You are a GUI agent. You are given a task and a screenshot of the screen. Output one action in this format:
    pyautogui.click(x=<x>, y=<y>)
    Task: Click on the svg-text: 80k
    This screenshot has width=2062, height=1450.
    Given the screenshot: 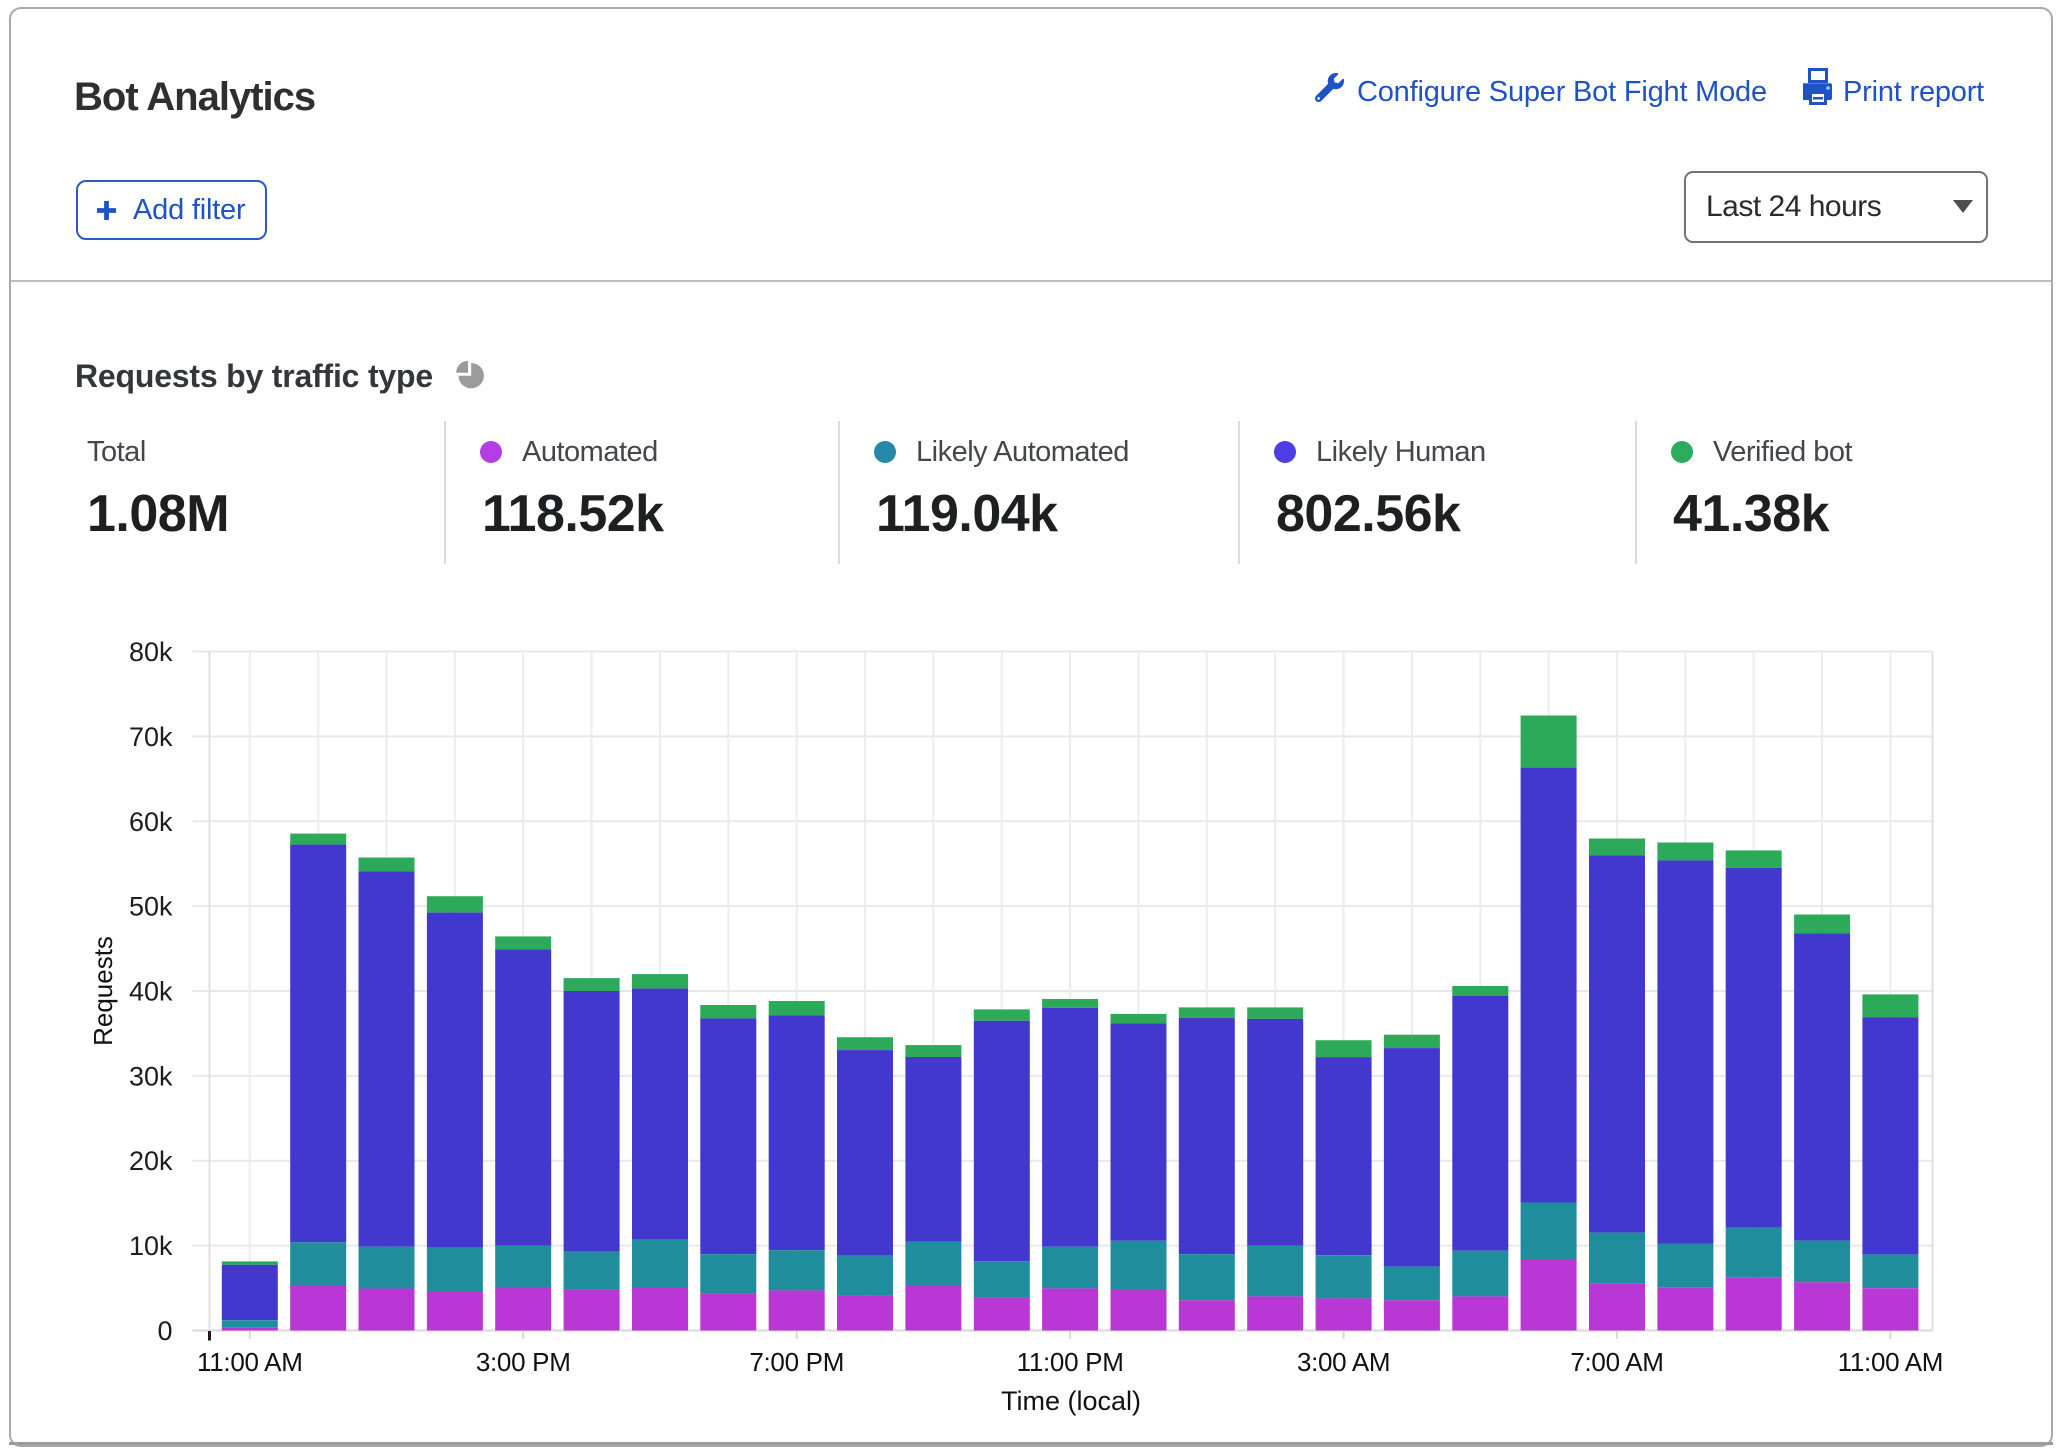 What is the action you would take?
    pyautogui.click(x=151, y=652)
    